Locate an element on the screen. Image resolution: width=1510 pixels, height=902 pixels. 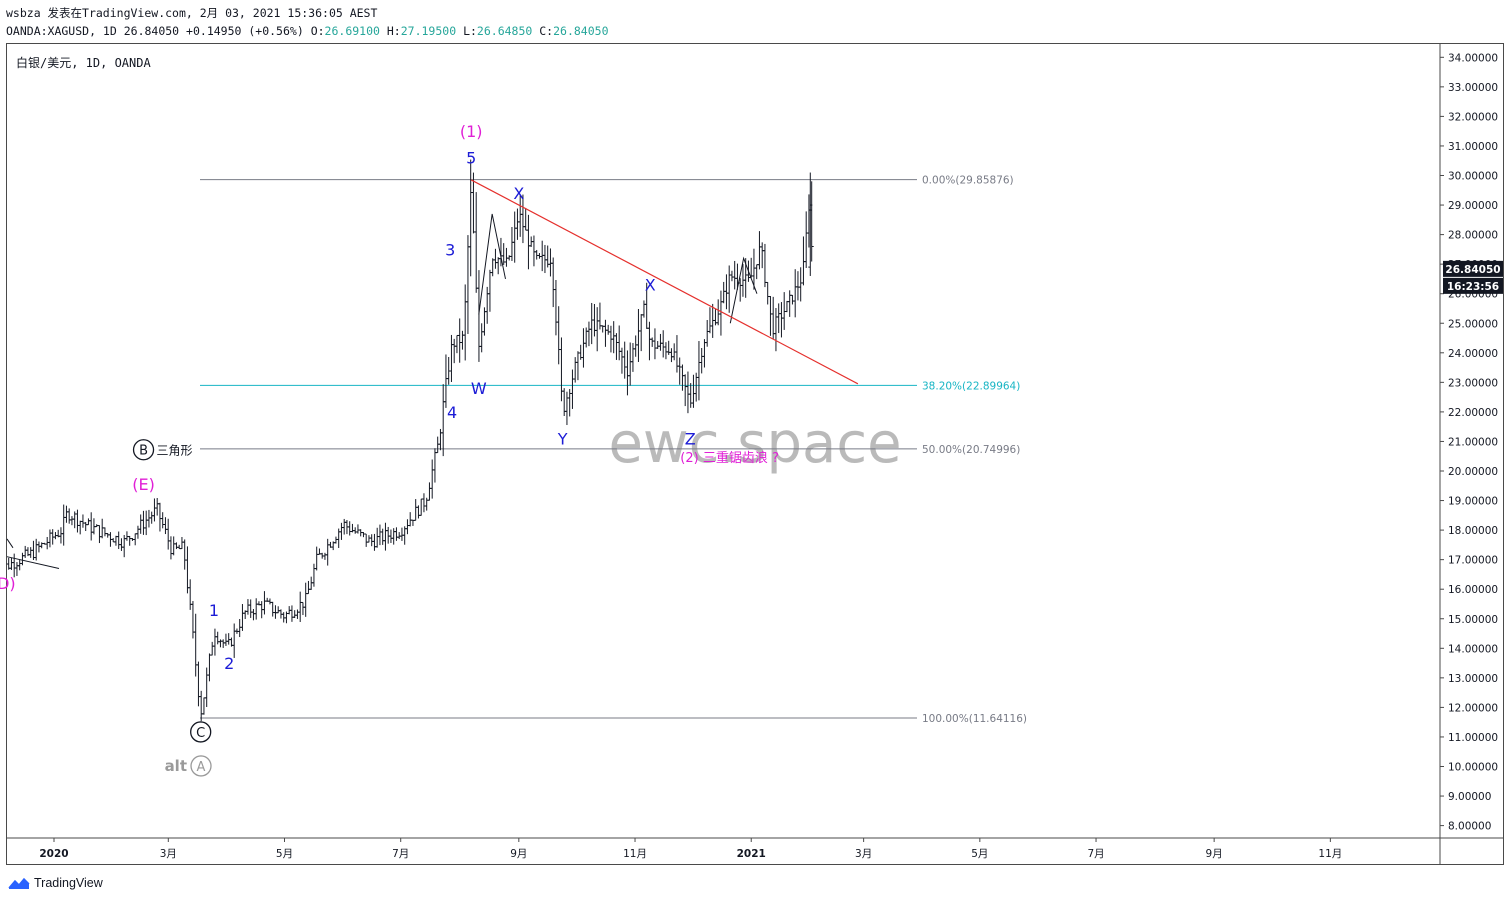
fib-level-label: 38.20%(22.89964) is located at coordinates (971, 386).